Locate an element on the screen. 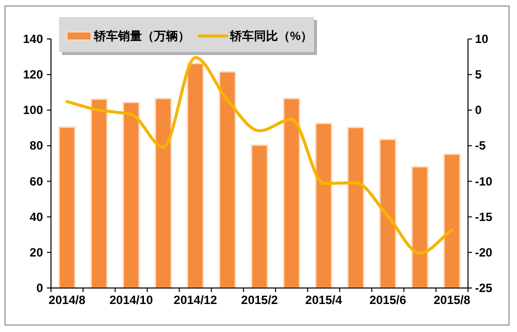 This screenshot has width=517, height=332. y-tick-label: 80 is located at coordinates (37, 145).